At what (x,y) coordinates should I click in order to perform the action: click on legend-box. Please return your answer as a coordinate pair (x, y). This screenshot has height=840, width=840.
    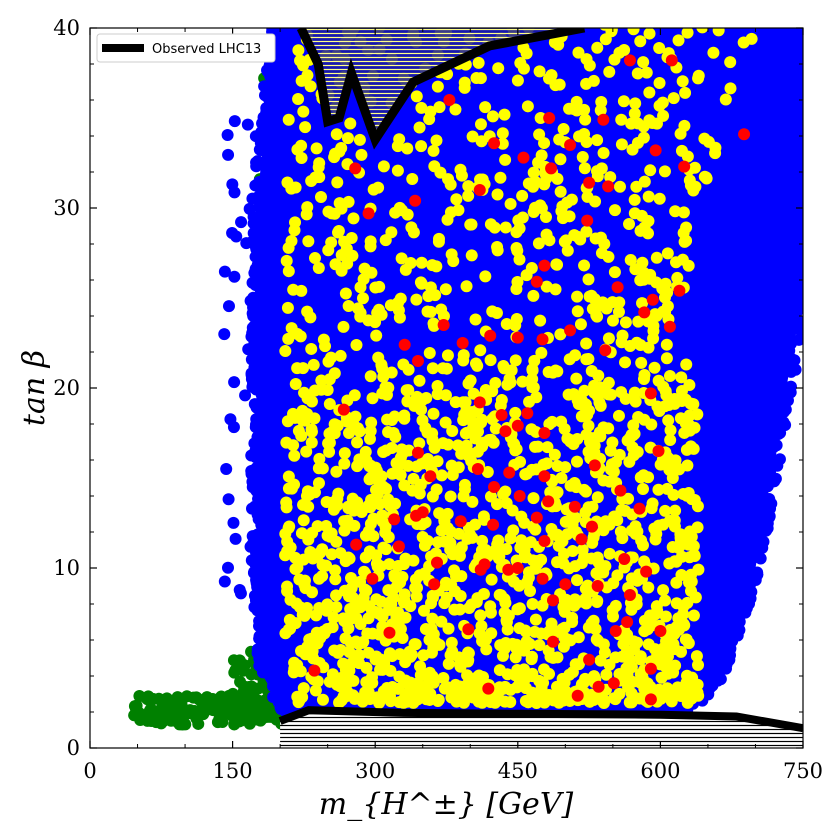
    Looking at the image, I should click on (186, 48).